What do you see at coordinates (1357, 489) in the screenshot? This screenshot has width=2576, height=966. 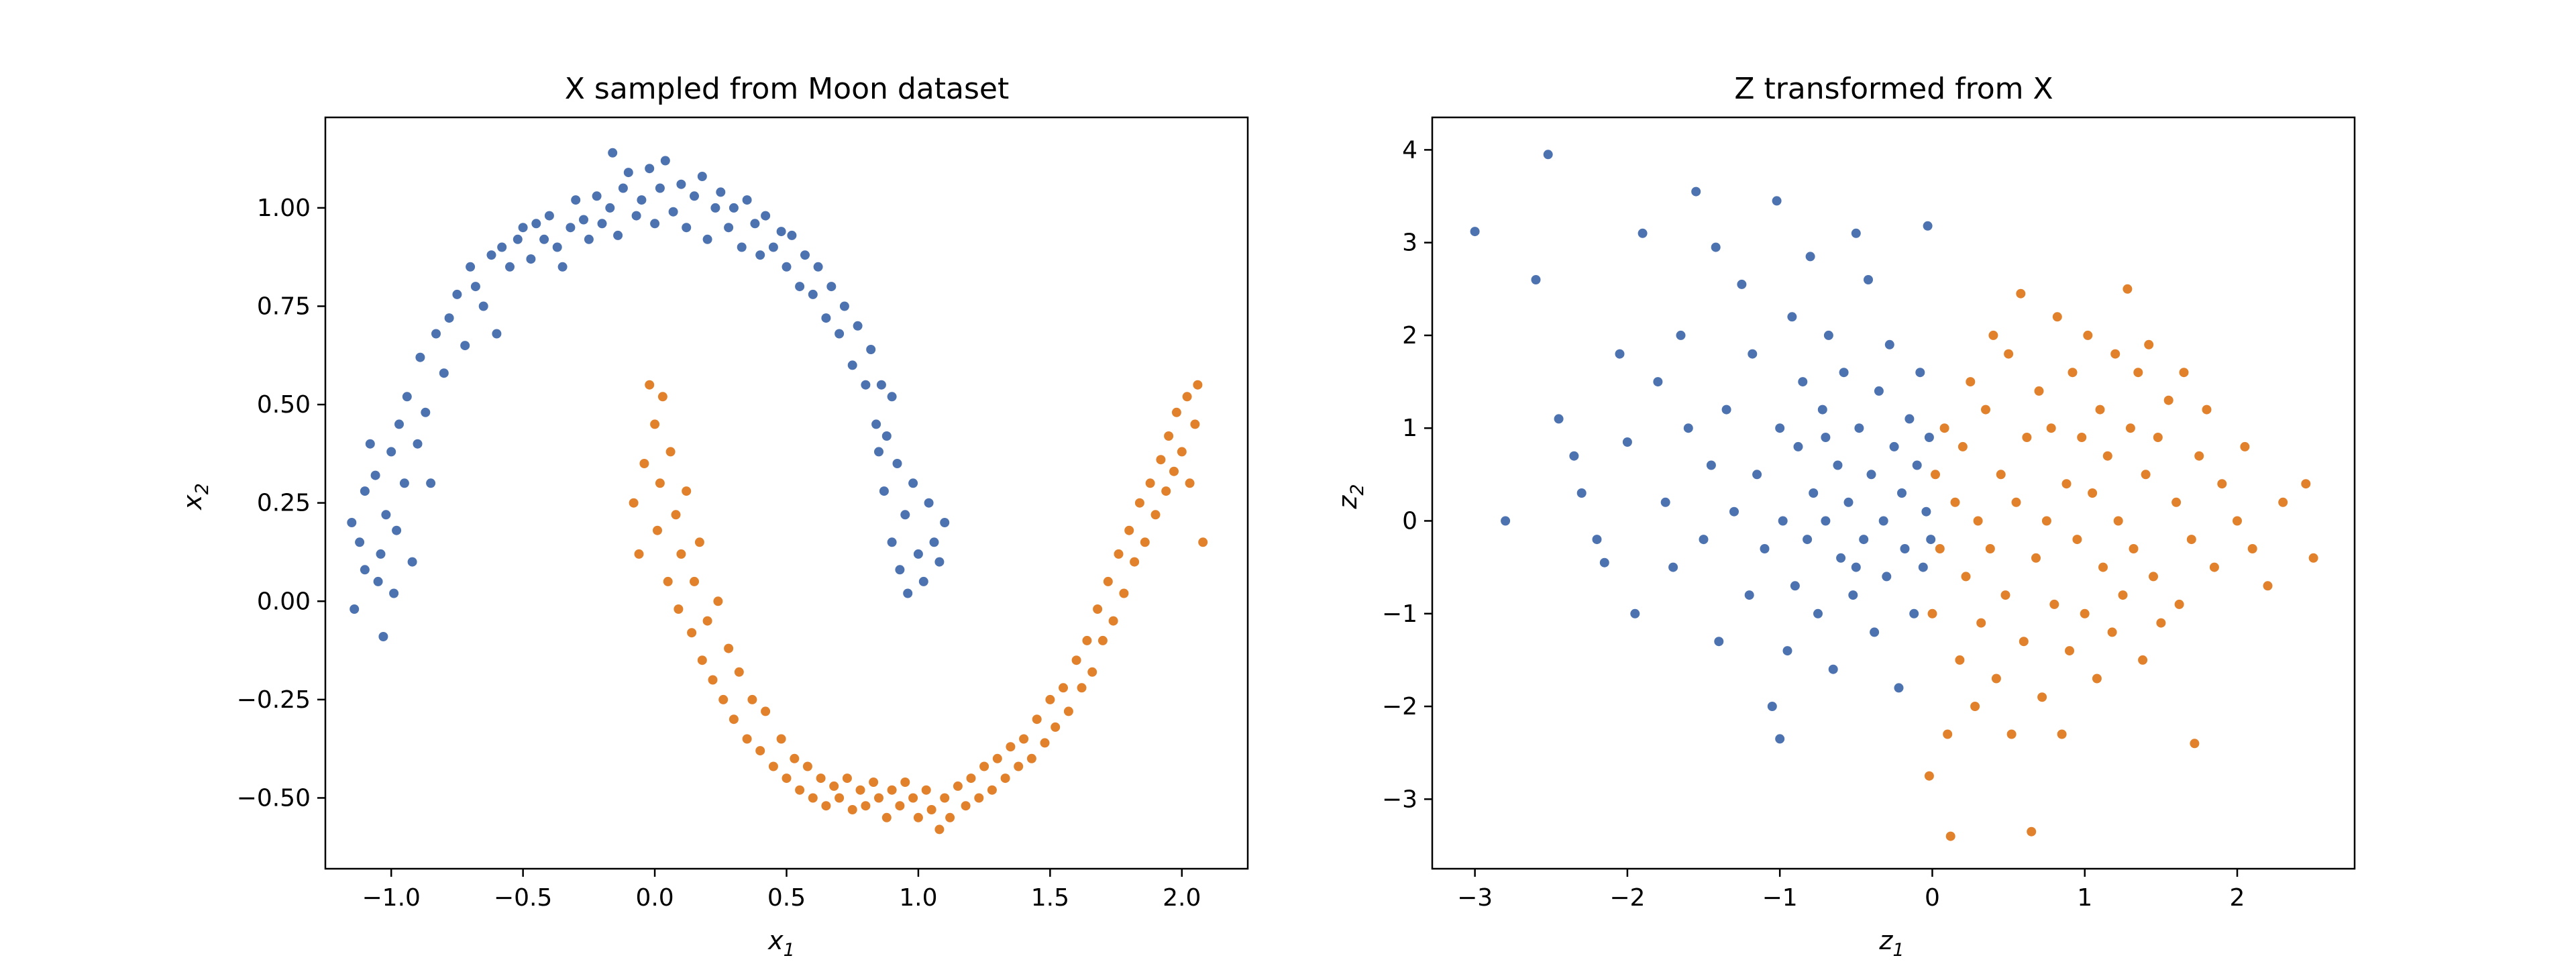 I see `right-plot-ylabel-sub: 2` at bounding box center [1357, 489].